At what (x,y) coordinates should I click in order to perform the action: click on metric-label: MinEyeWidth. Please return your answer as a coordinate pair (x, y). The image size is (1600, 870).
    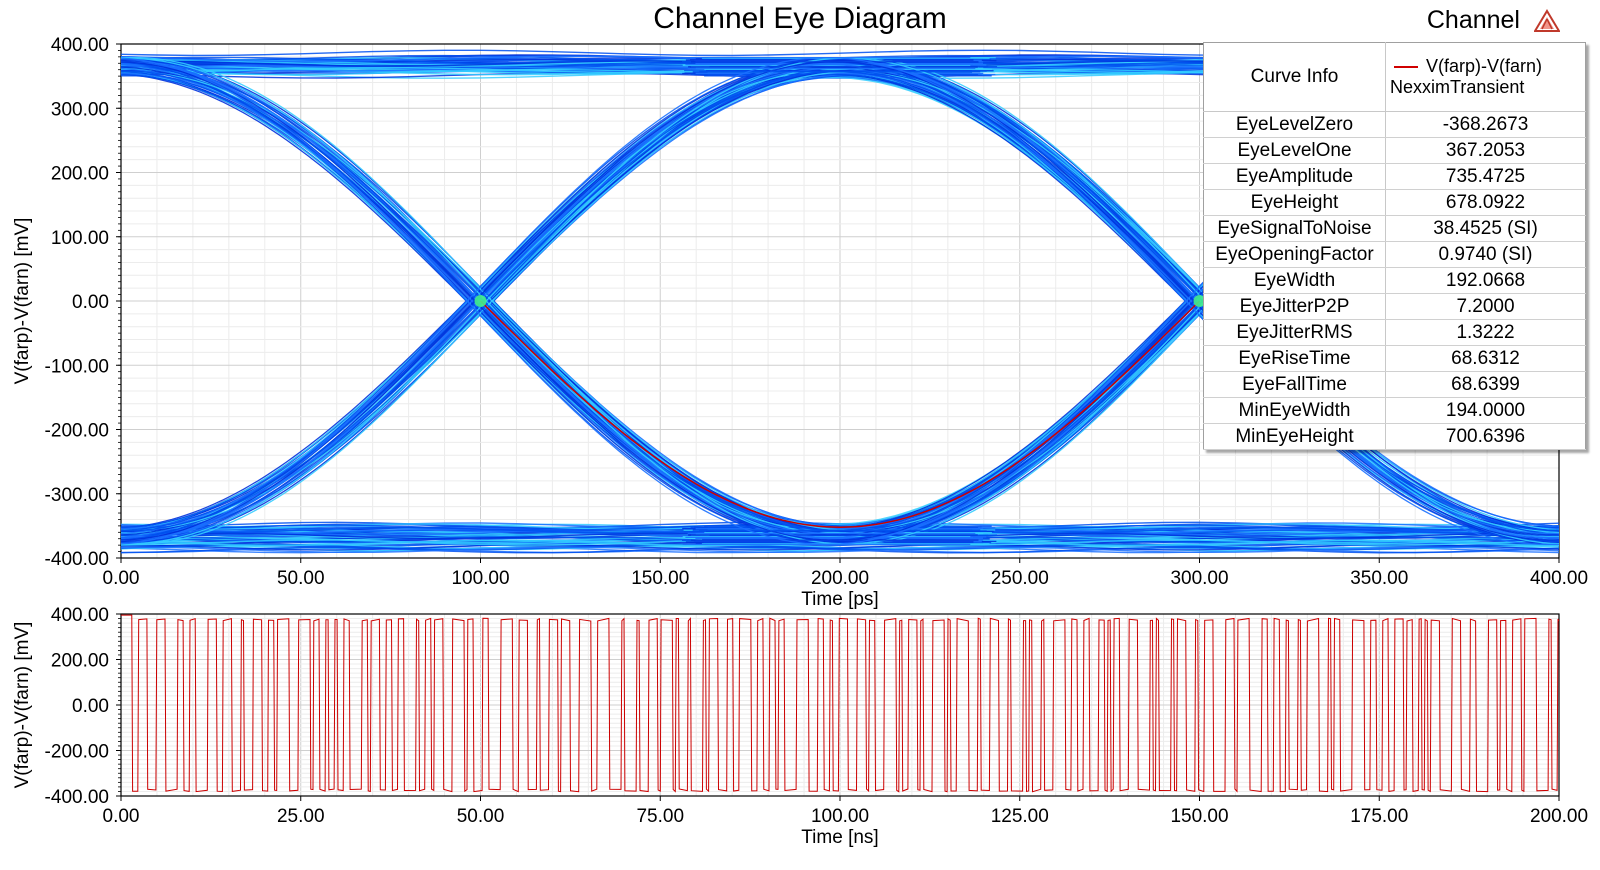
    Looking at the image, I should click on (1294, 410).